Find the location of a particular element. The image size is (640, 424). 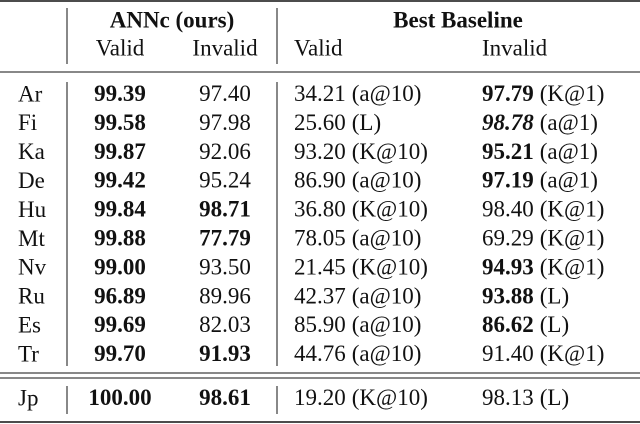

row-label: Fi is located at coordinates (27, 122).